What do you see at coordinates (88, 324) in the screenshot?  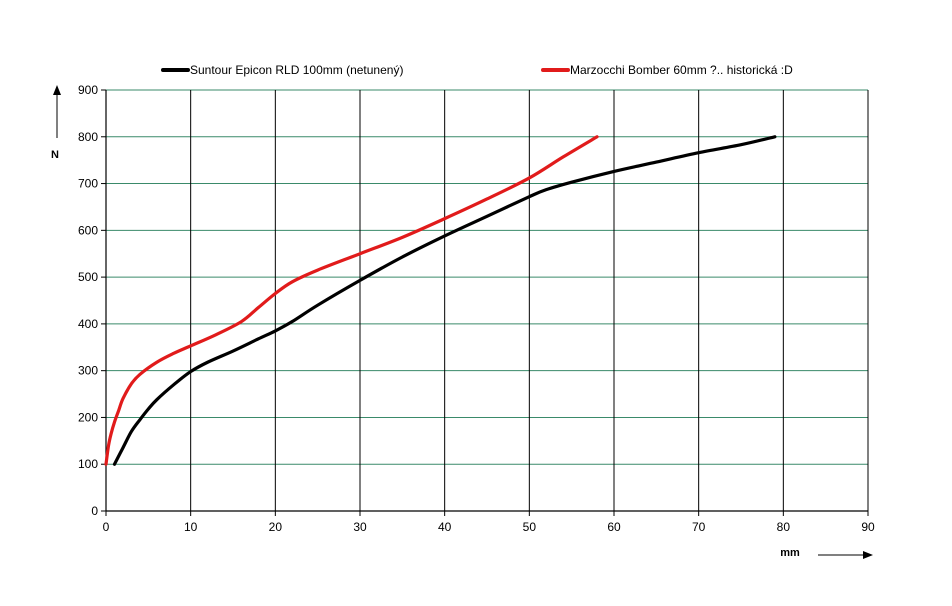 I see `y-tick-label-4: 400` at bounding box center [88, 324].